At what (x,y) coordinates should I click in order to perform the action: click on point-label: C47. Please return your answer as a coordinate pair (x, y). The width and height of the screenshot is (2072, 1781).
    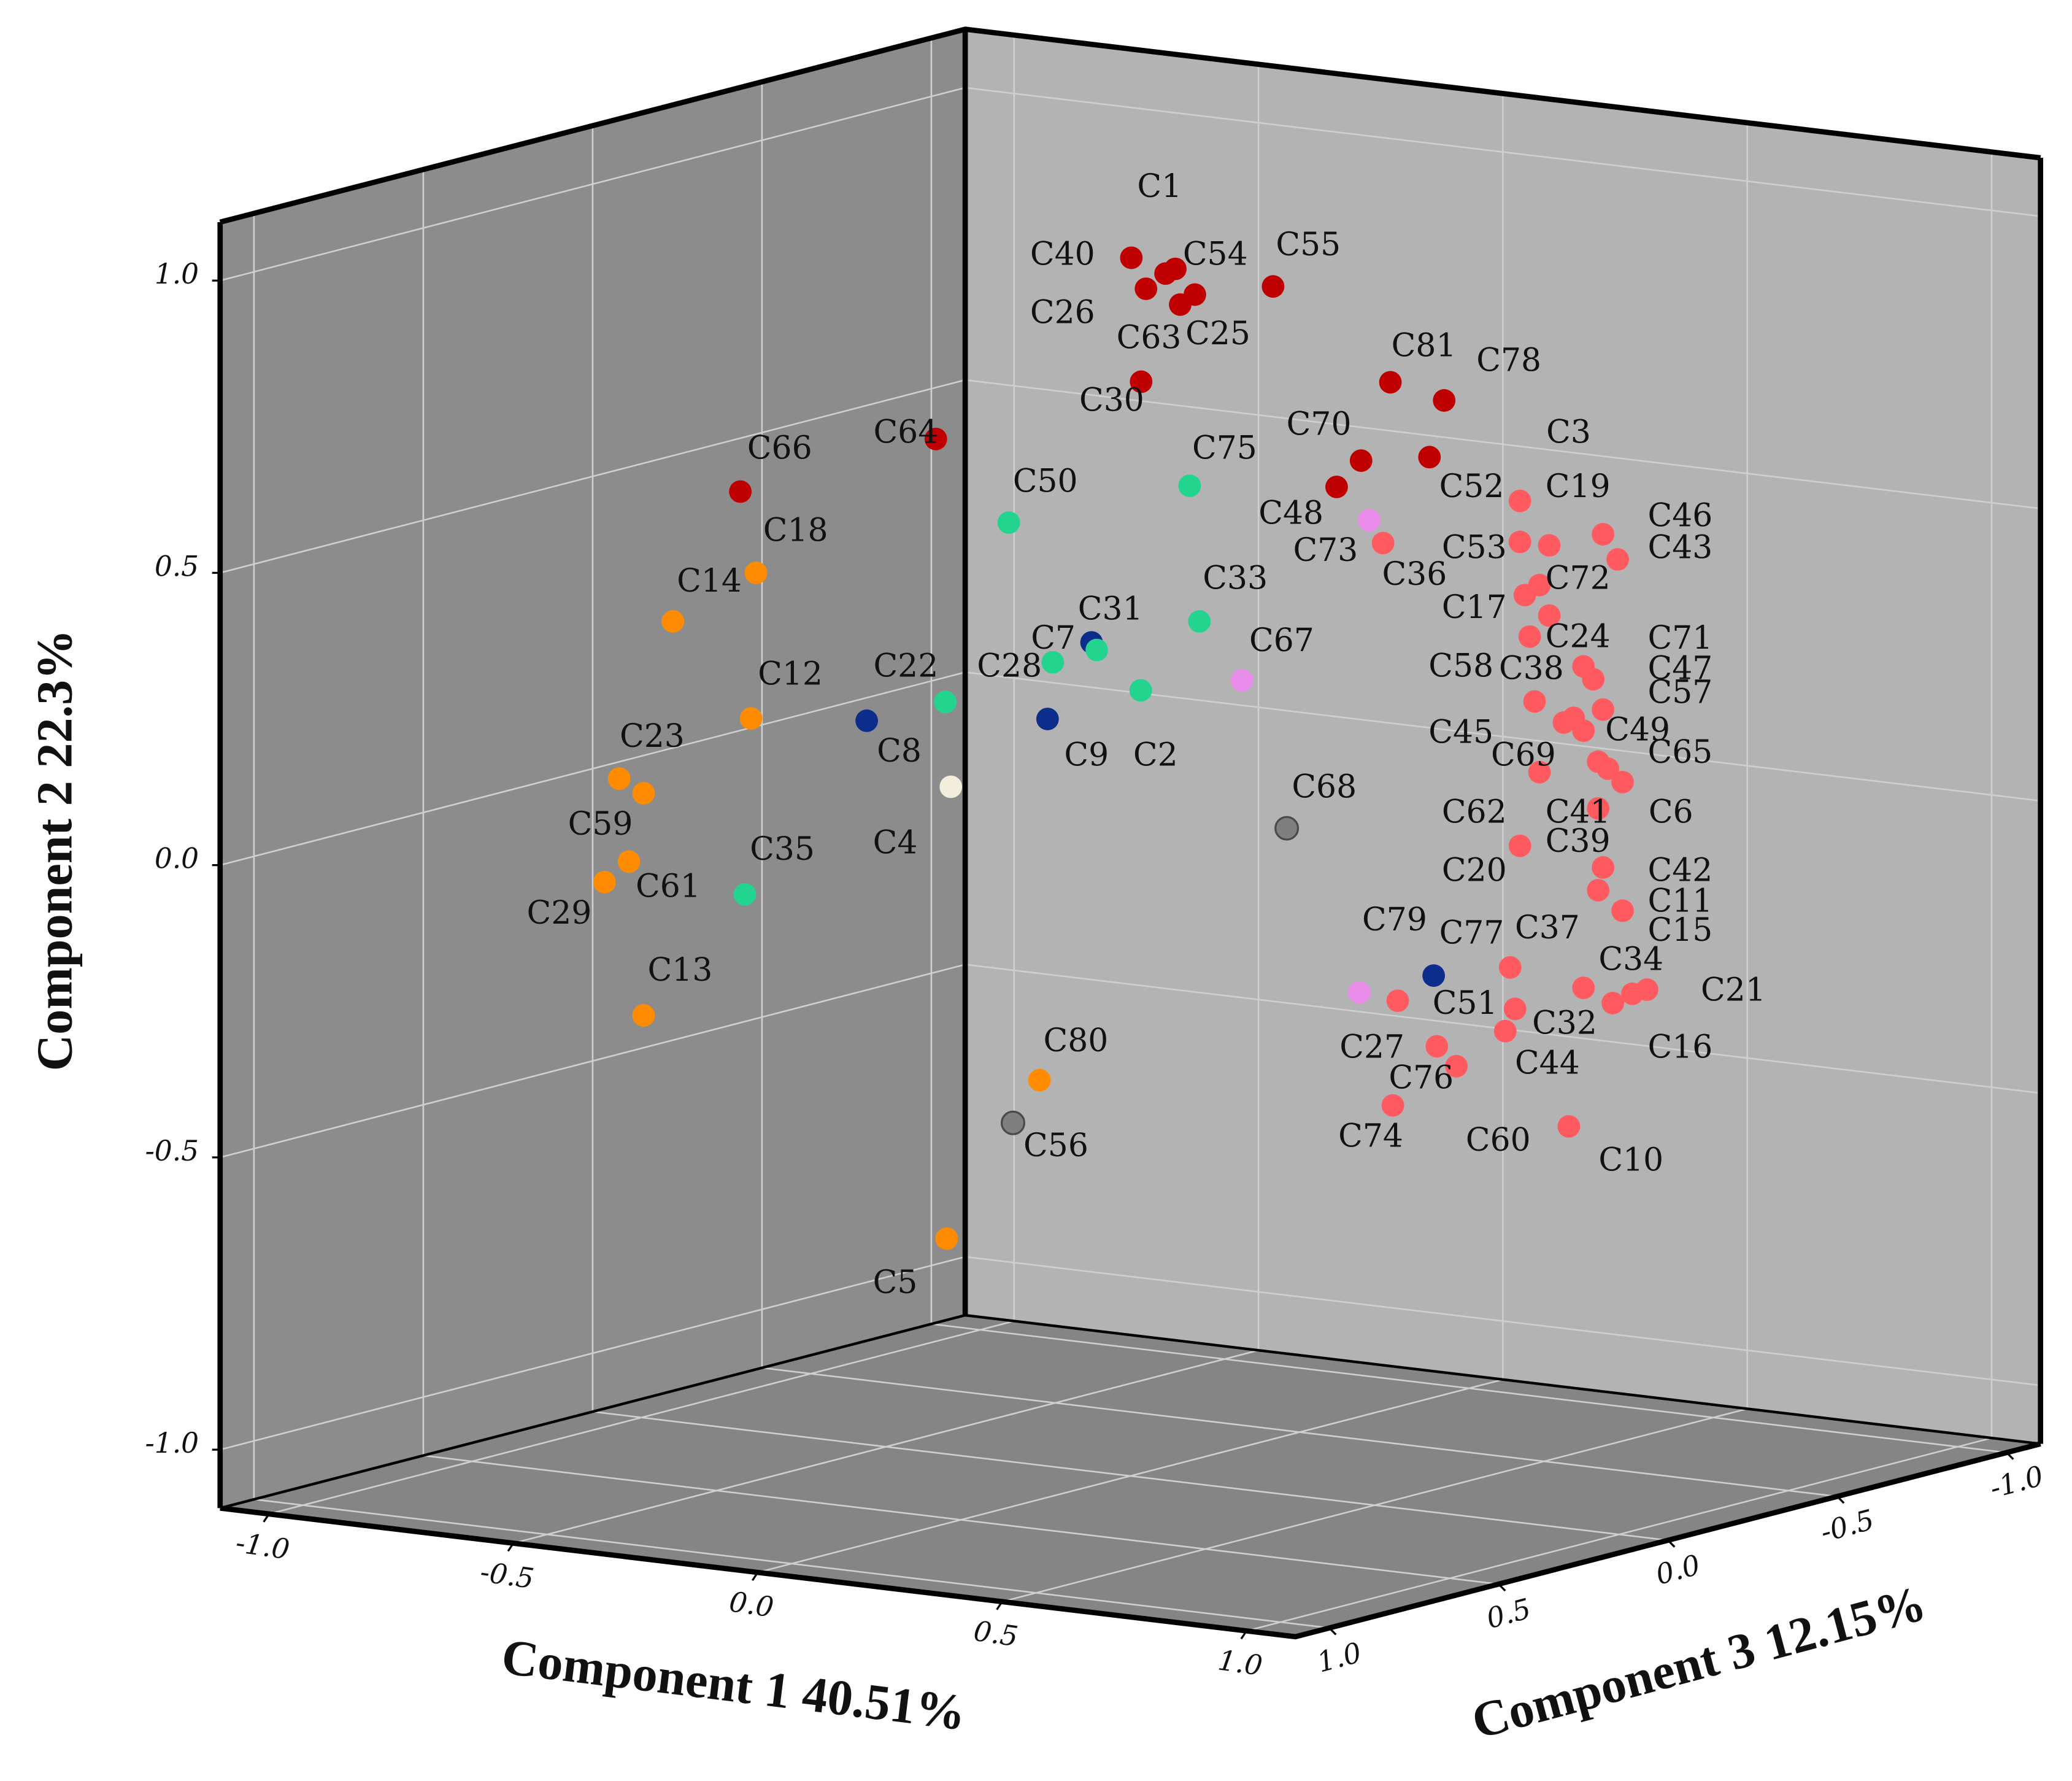
    Looking at the image, I should click on (1679, 669).